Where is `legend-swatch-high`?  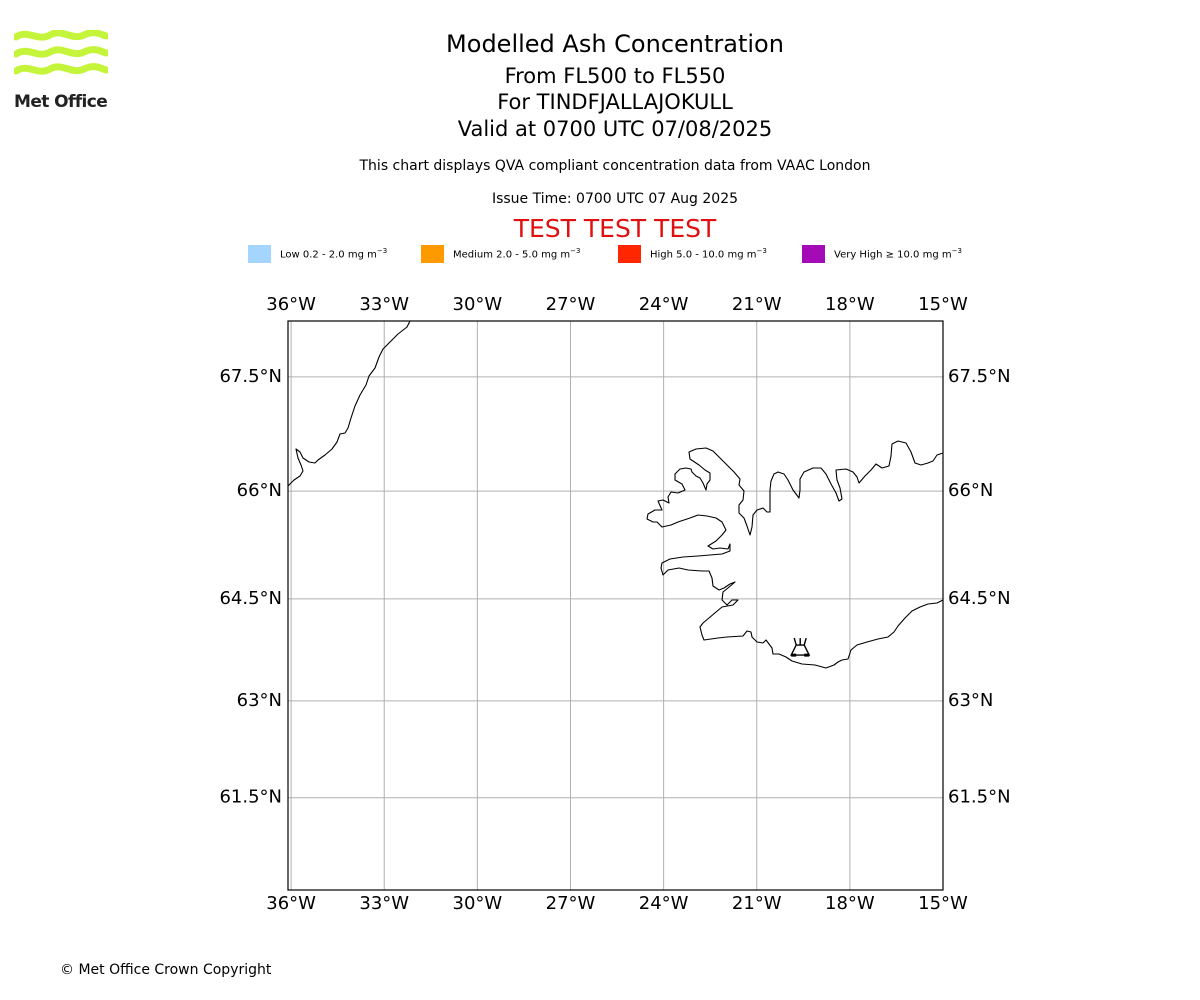
legend-swatch-high is located at coordinates (629, 254).